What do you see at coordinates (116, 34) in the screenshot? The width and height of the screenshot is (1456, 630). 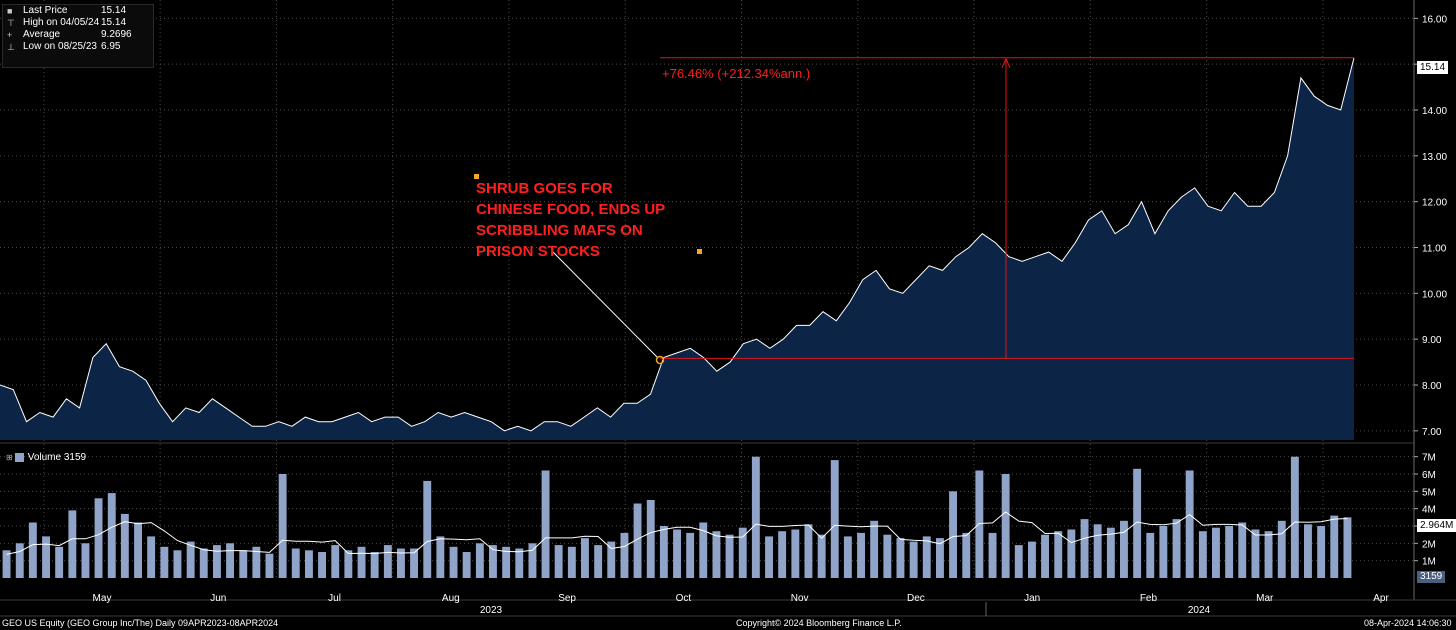 I see `legend-value: 9.2696` at bounding box center [116, 34].